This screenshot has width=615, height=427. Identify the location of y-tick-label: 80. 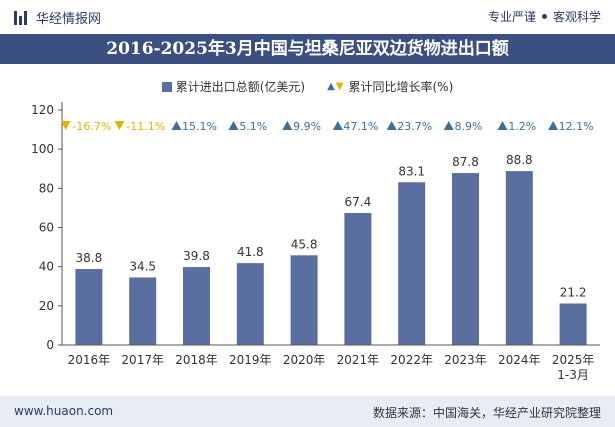
(46, 188).